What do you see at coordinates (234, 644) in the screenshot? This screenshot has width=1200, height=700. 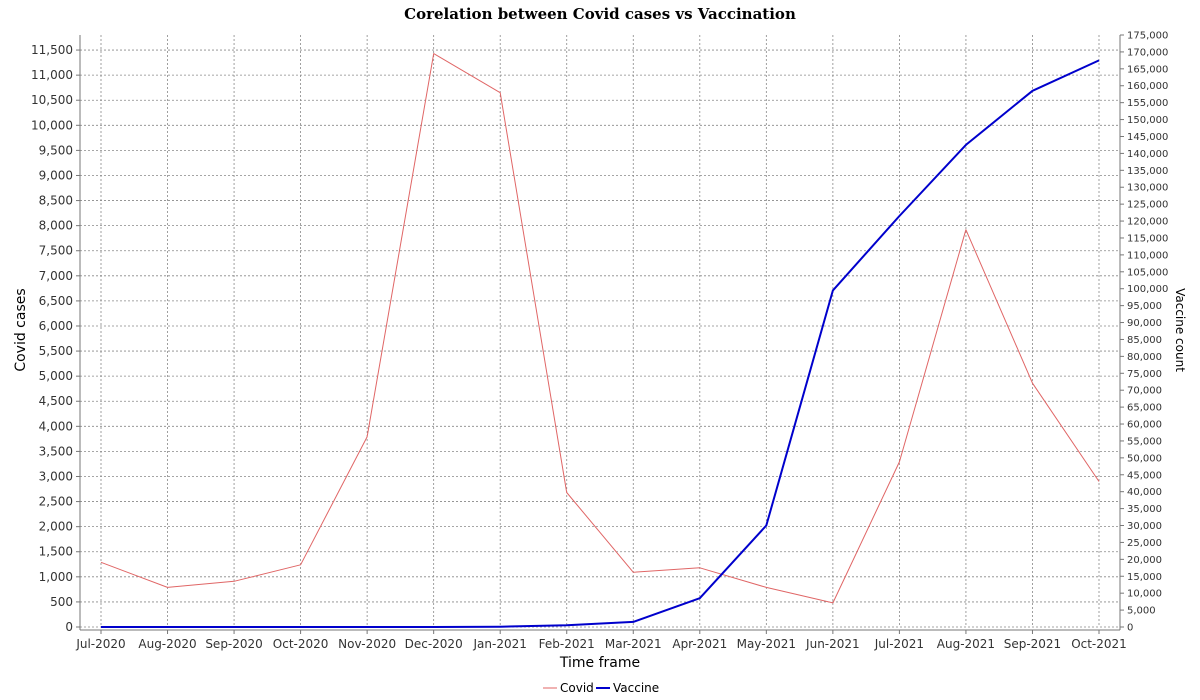 I see `x-tick-label: Sep-2020` at bounding box center [234, 644].